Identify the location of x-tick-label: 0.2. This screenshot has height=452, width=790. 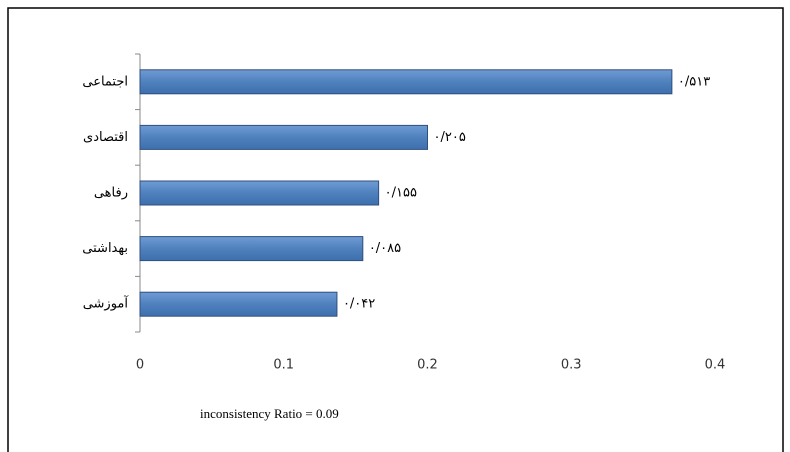
(427, 365).